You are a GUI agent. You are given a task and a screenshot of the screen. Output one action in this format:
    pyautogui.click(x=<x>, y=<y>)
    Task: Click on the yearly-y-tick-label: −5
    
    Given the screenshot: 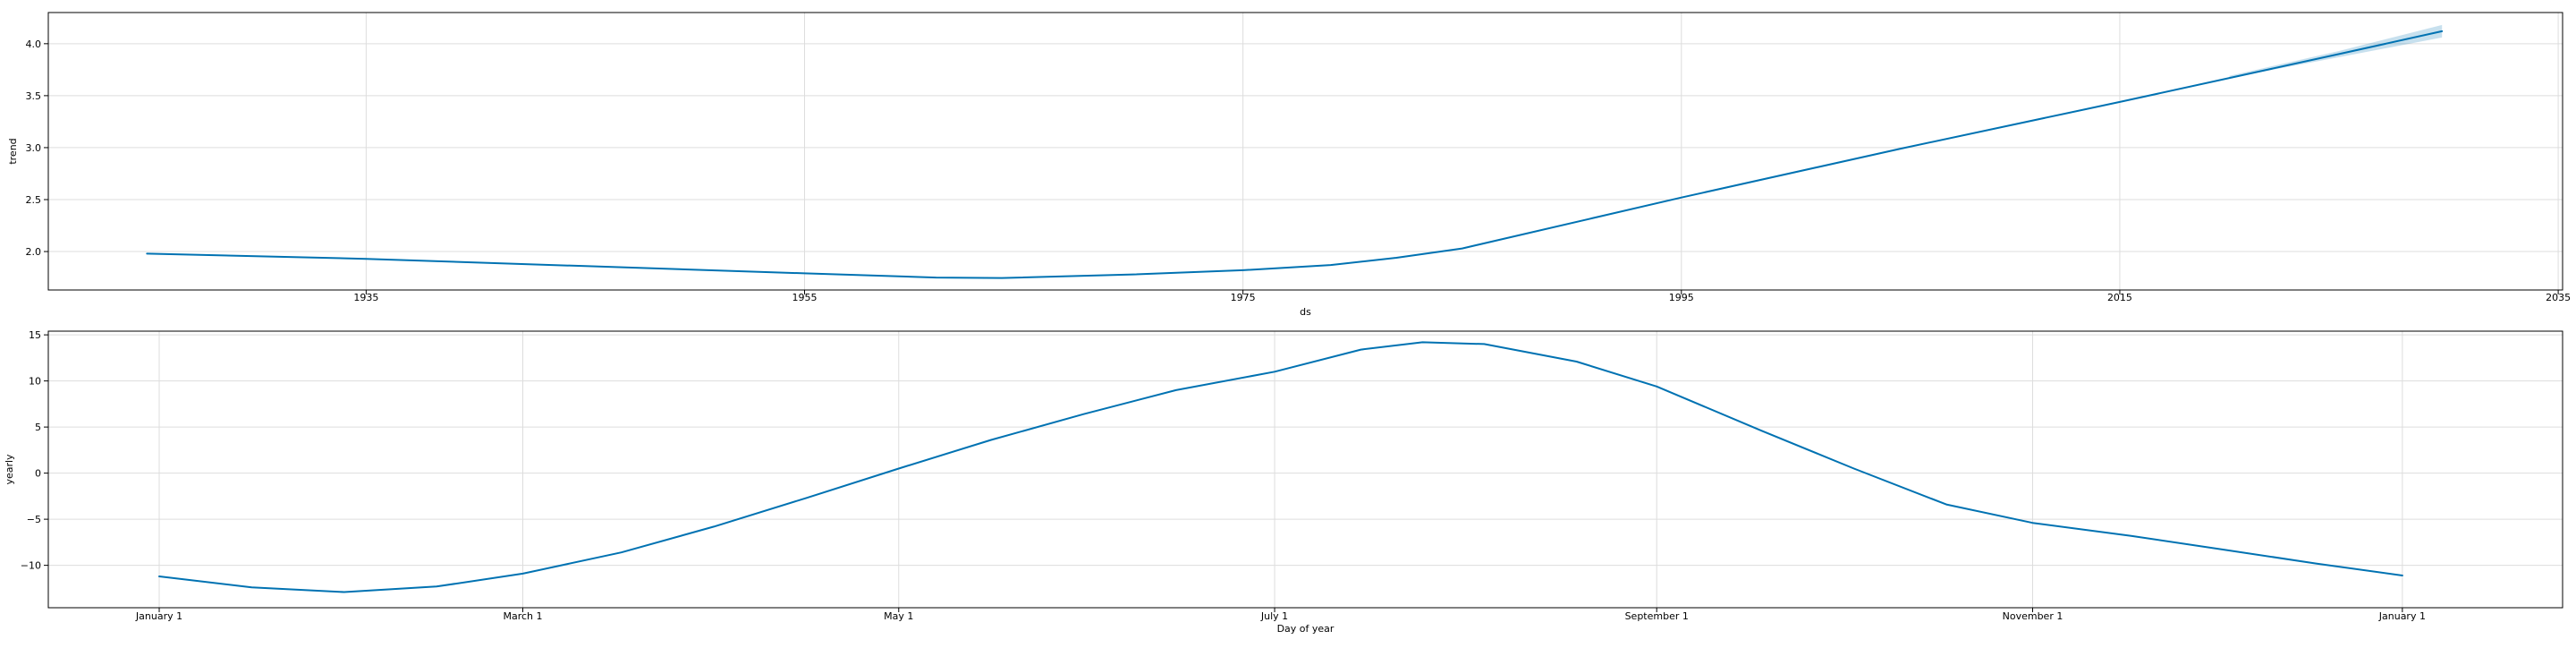 What is the action you would take?
    pyautogui.click(x=34, y=520)
    